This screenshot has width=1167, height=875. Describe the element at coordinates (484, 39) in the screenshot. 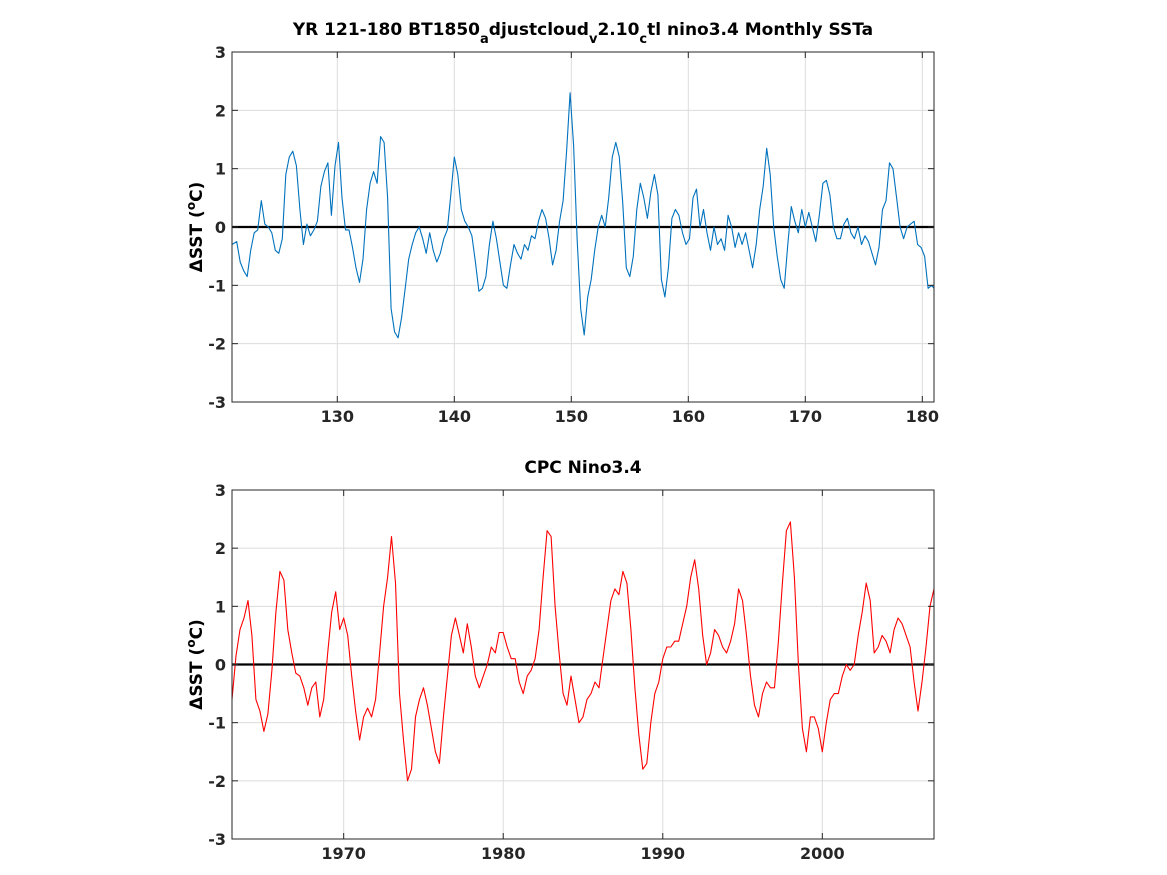

I see `chart-title-subscript: a` at that location.